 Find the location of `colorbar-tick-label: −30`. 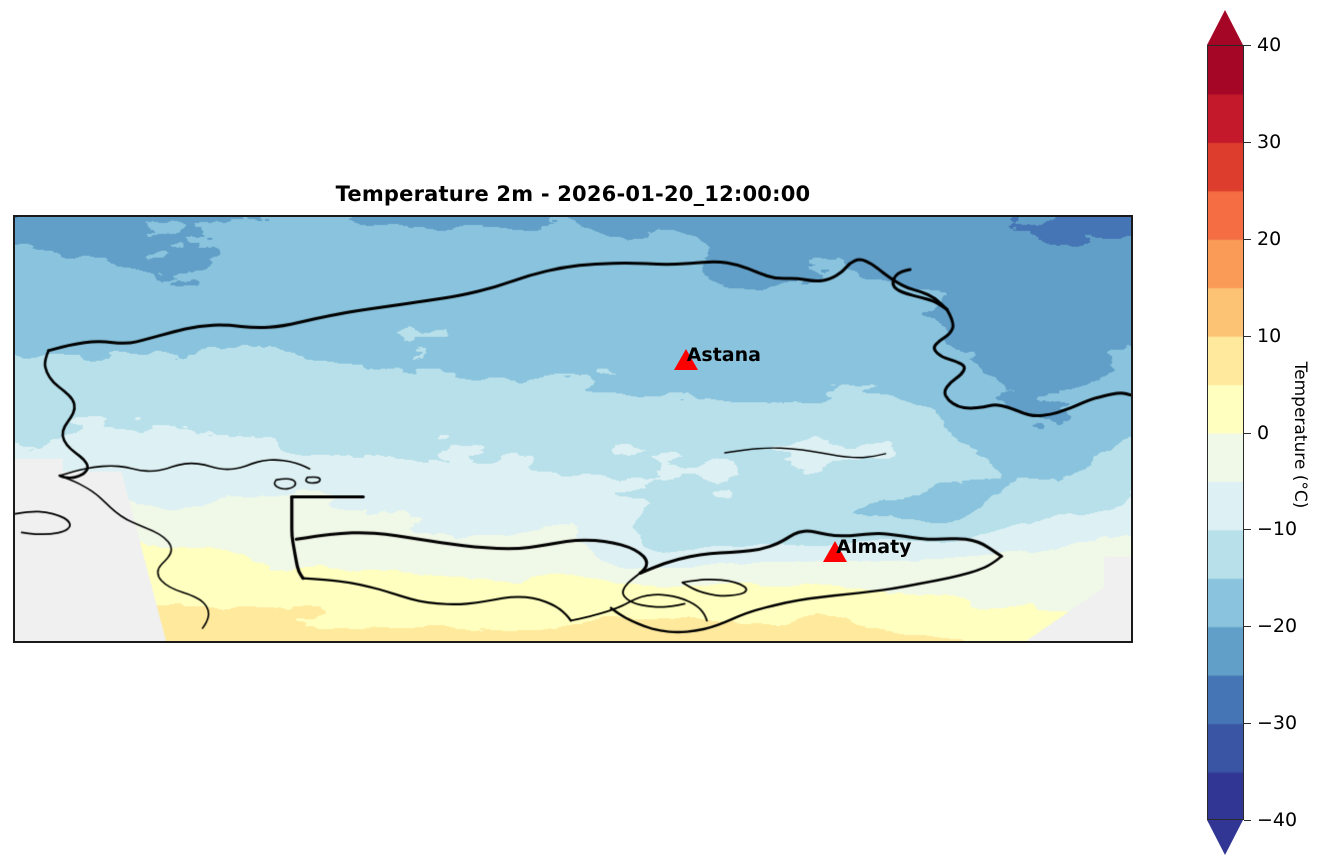

colorbar-tick-label: −30 is located at coordinates (1277, 723).